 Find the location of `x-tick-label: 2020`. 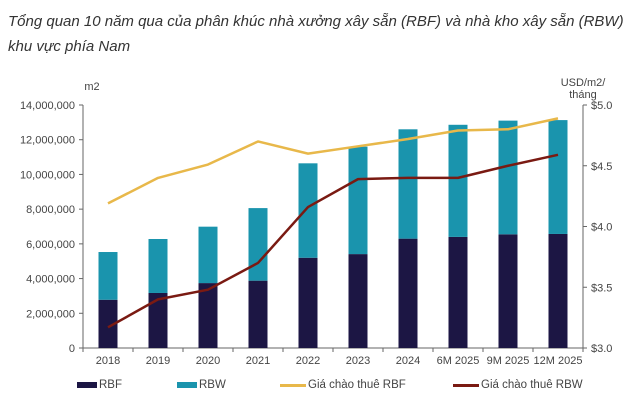

x-tick-label: 2020 is located at coordinates (208, 361).